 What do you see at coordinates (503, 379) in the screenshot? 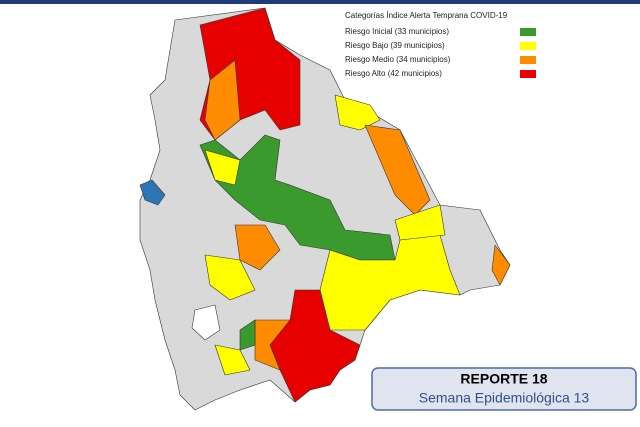
I see `report-title: REPORTE 18` at bounding box center [503, 379].